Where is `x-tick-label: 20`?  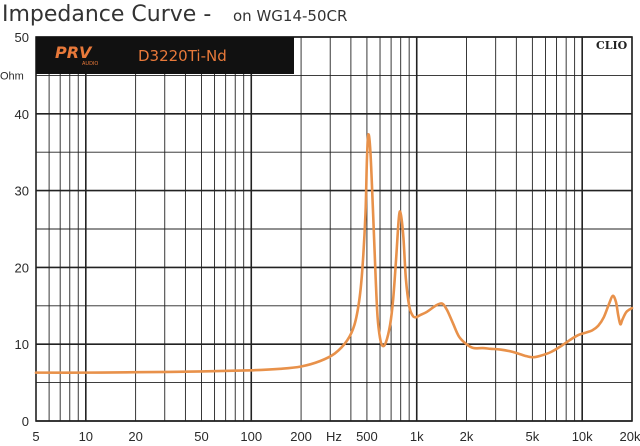
x-tick-label: 20 is located at coordinates (135, 436).